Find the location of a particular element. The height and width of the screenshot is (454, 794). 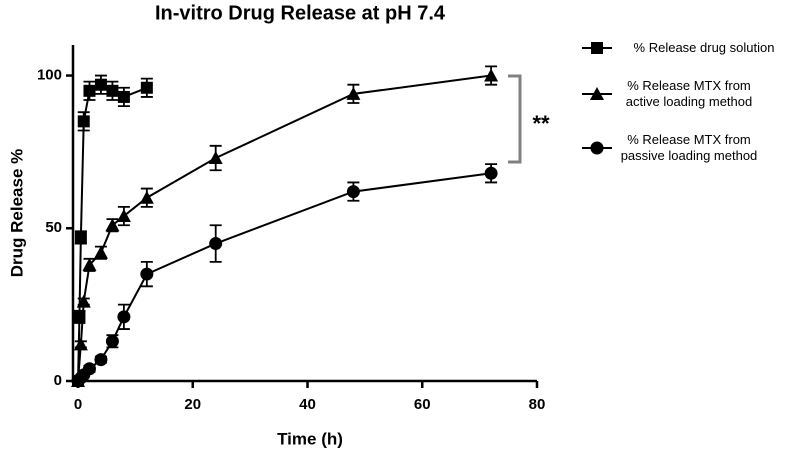

legend-label: % Release MTX from active loading method is located at coordinates (689, 93).